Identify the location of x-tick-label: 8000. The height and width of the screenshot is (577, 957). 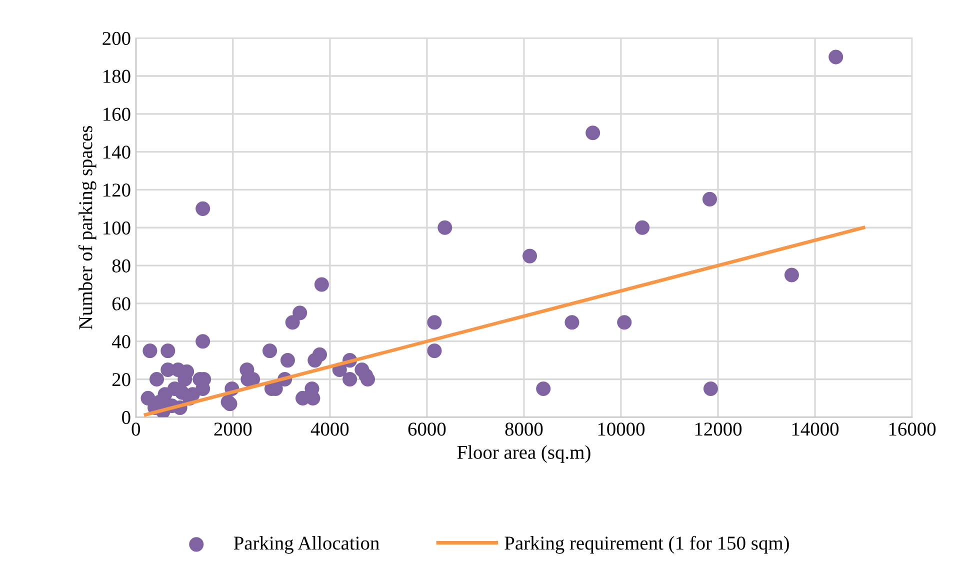
(524, 429).